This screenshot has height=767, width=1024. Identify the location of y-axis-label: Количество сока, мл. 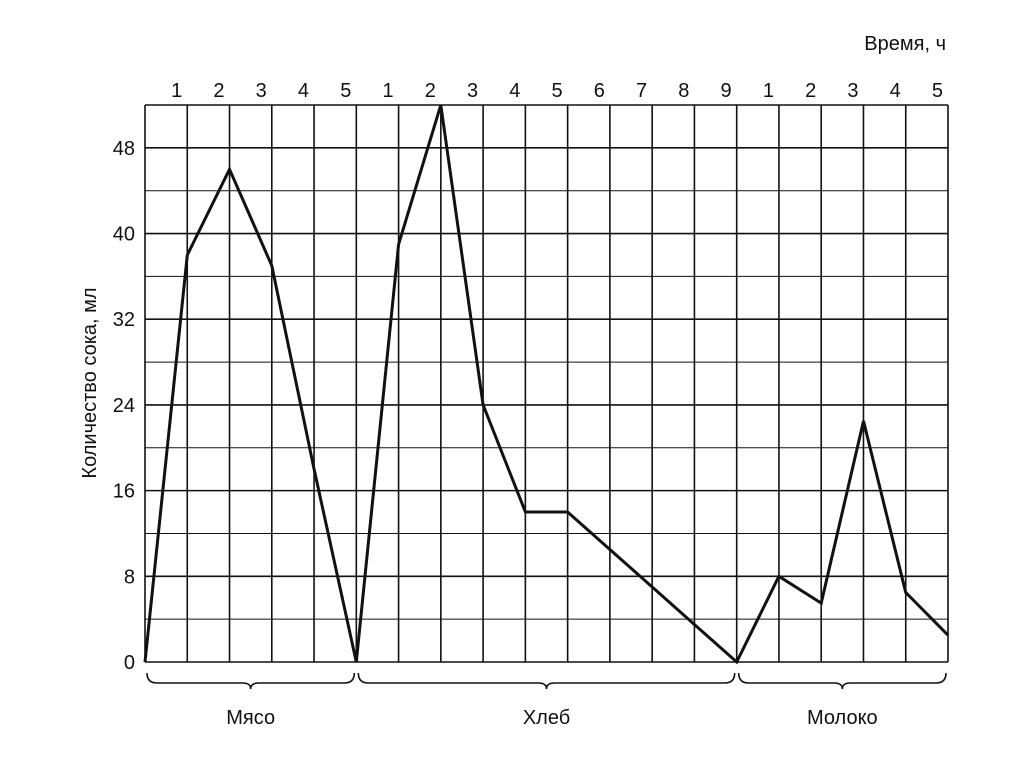
(90, 382).